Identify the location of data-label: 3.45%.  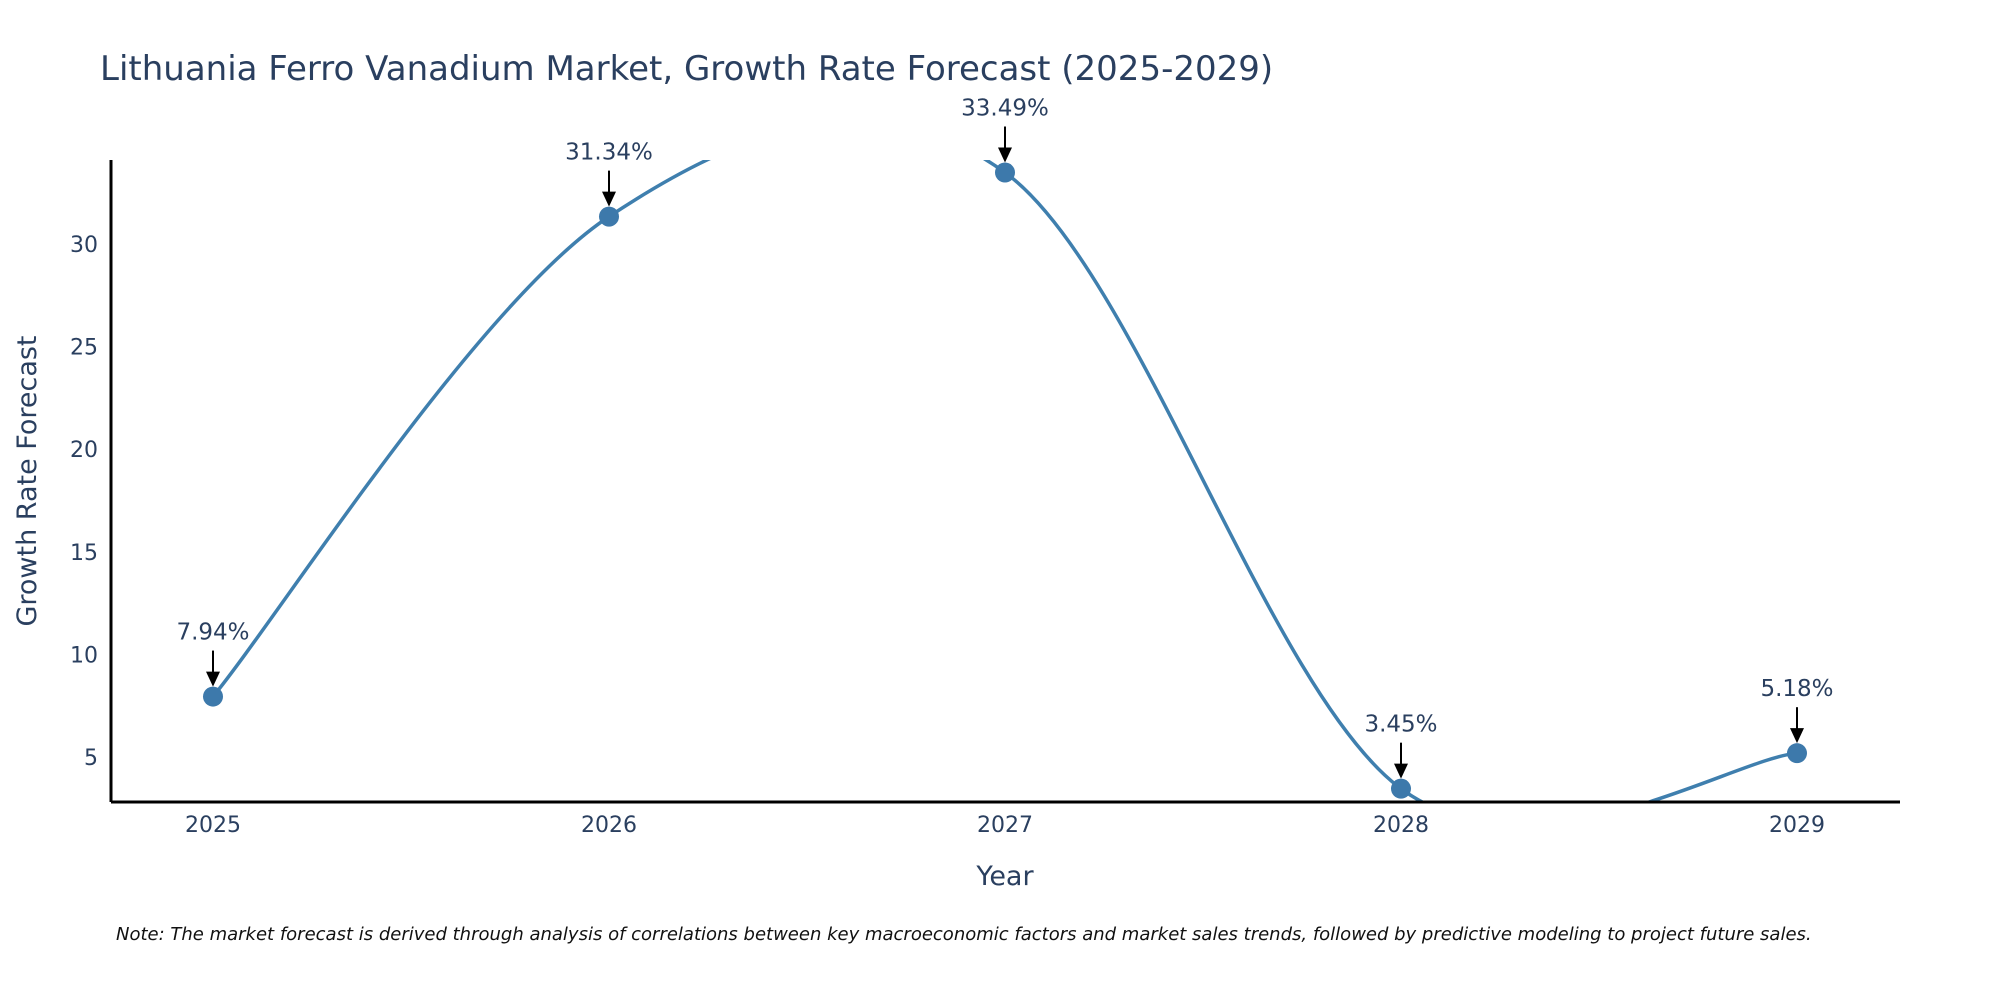
(1400, 725).